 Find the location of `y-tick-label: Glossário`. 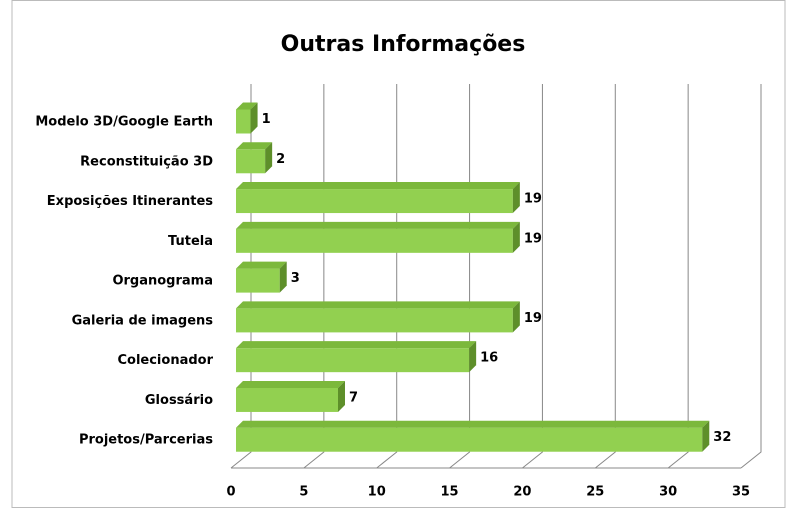

y-tick-label: Glossário is located at coordinates (179, 400).